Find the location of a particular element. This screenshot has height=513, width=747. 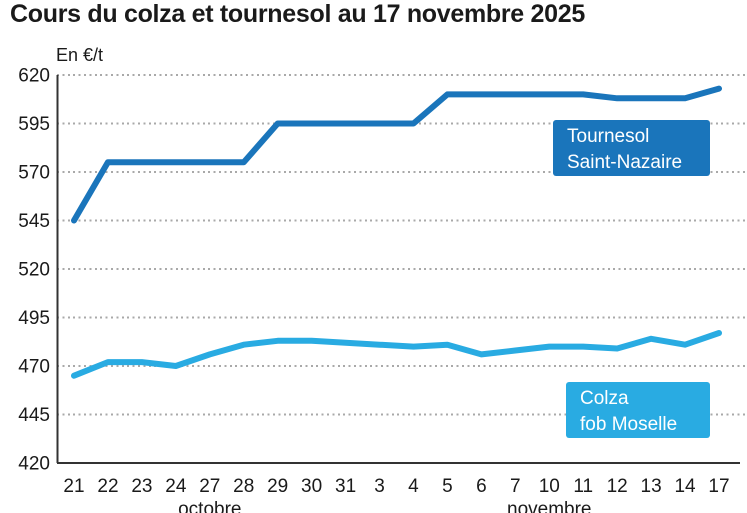

x-tick-label: 31 is located at coordinates (345, 486).